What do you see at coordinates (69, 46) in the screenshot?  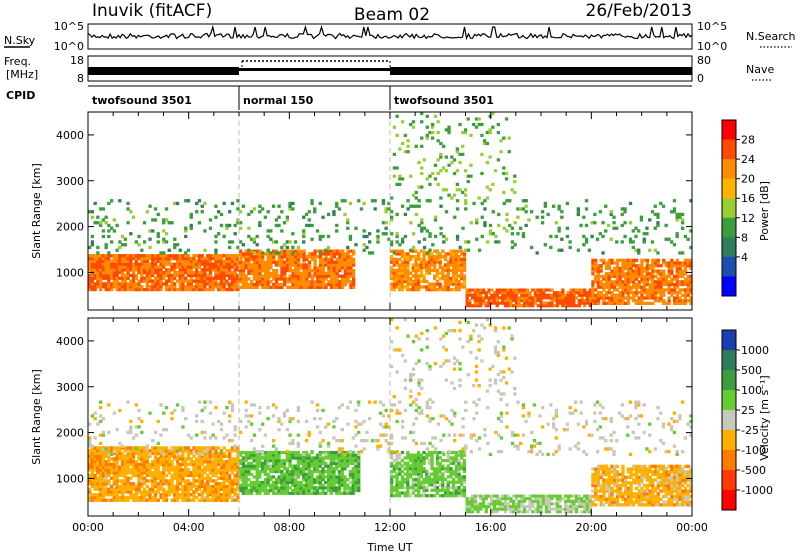 I see `nsky-left-tick-bottom: 10^0` at bounding box center [69, 46].